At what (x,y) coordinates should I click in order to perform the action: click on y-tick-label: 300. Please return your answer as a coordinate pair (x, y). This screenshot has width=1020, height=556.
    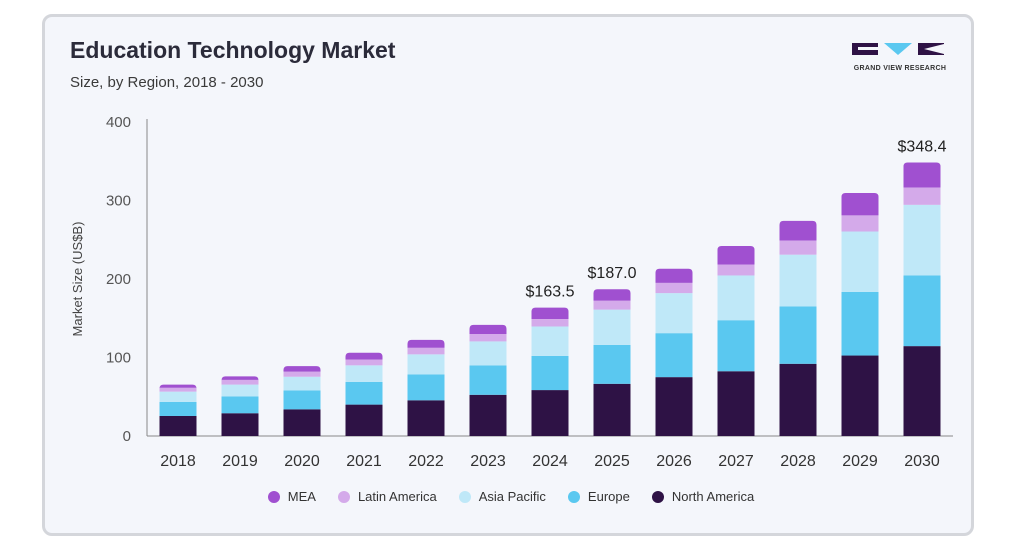
    Looking at the image, I should click on (118, 201).